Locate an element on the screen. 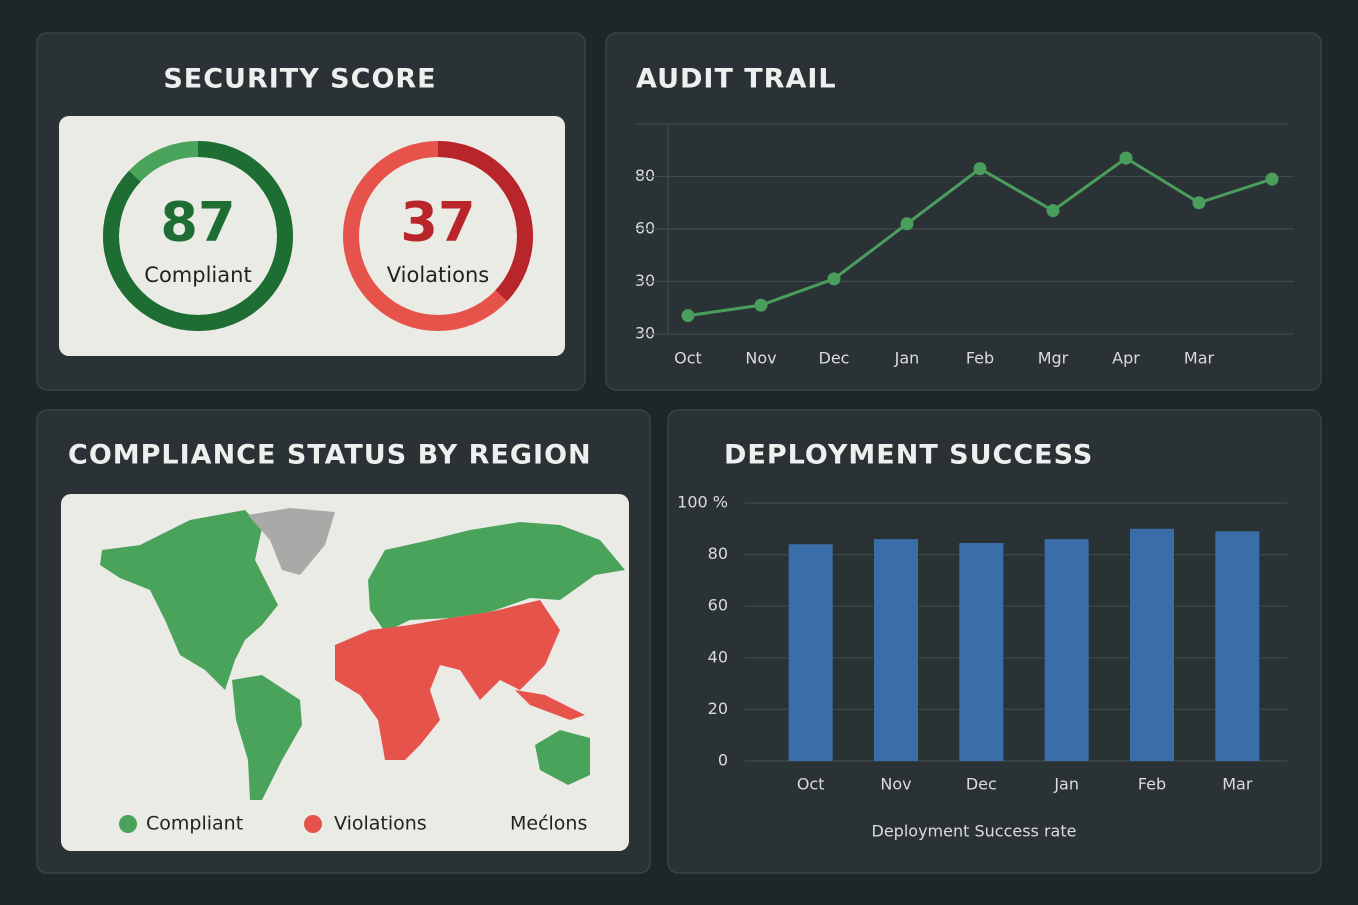 The image size is (1358, 905). x-axis-label: Deployment Success rate is located at coordinates (974, 831).